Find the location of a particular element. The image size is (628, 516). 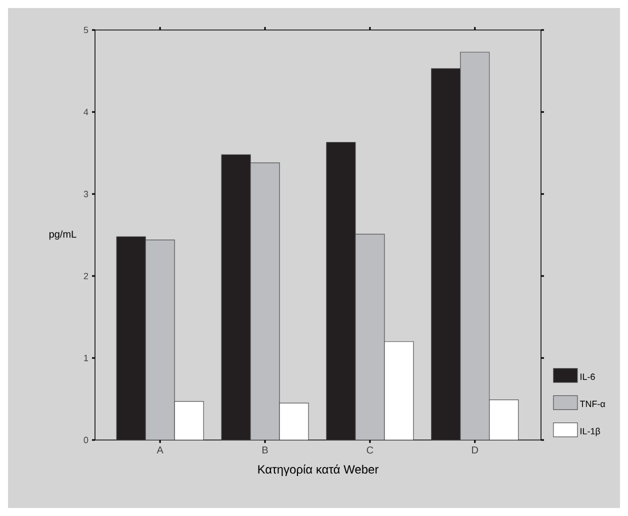

y-tick-label: 1 is located at coordinates (86, 358).